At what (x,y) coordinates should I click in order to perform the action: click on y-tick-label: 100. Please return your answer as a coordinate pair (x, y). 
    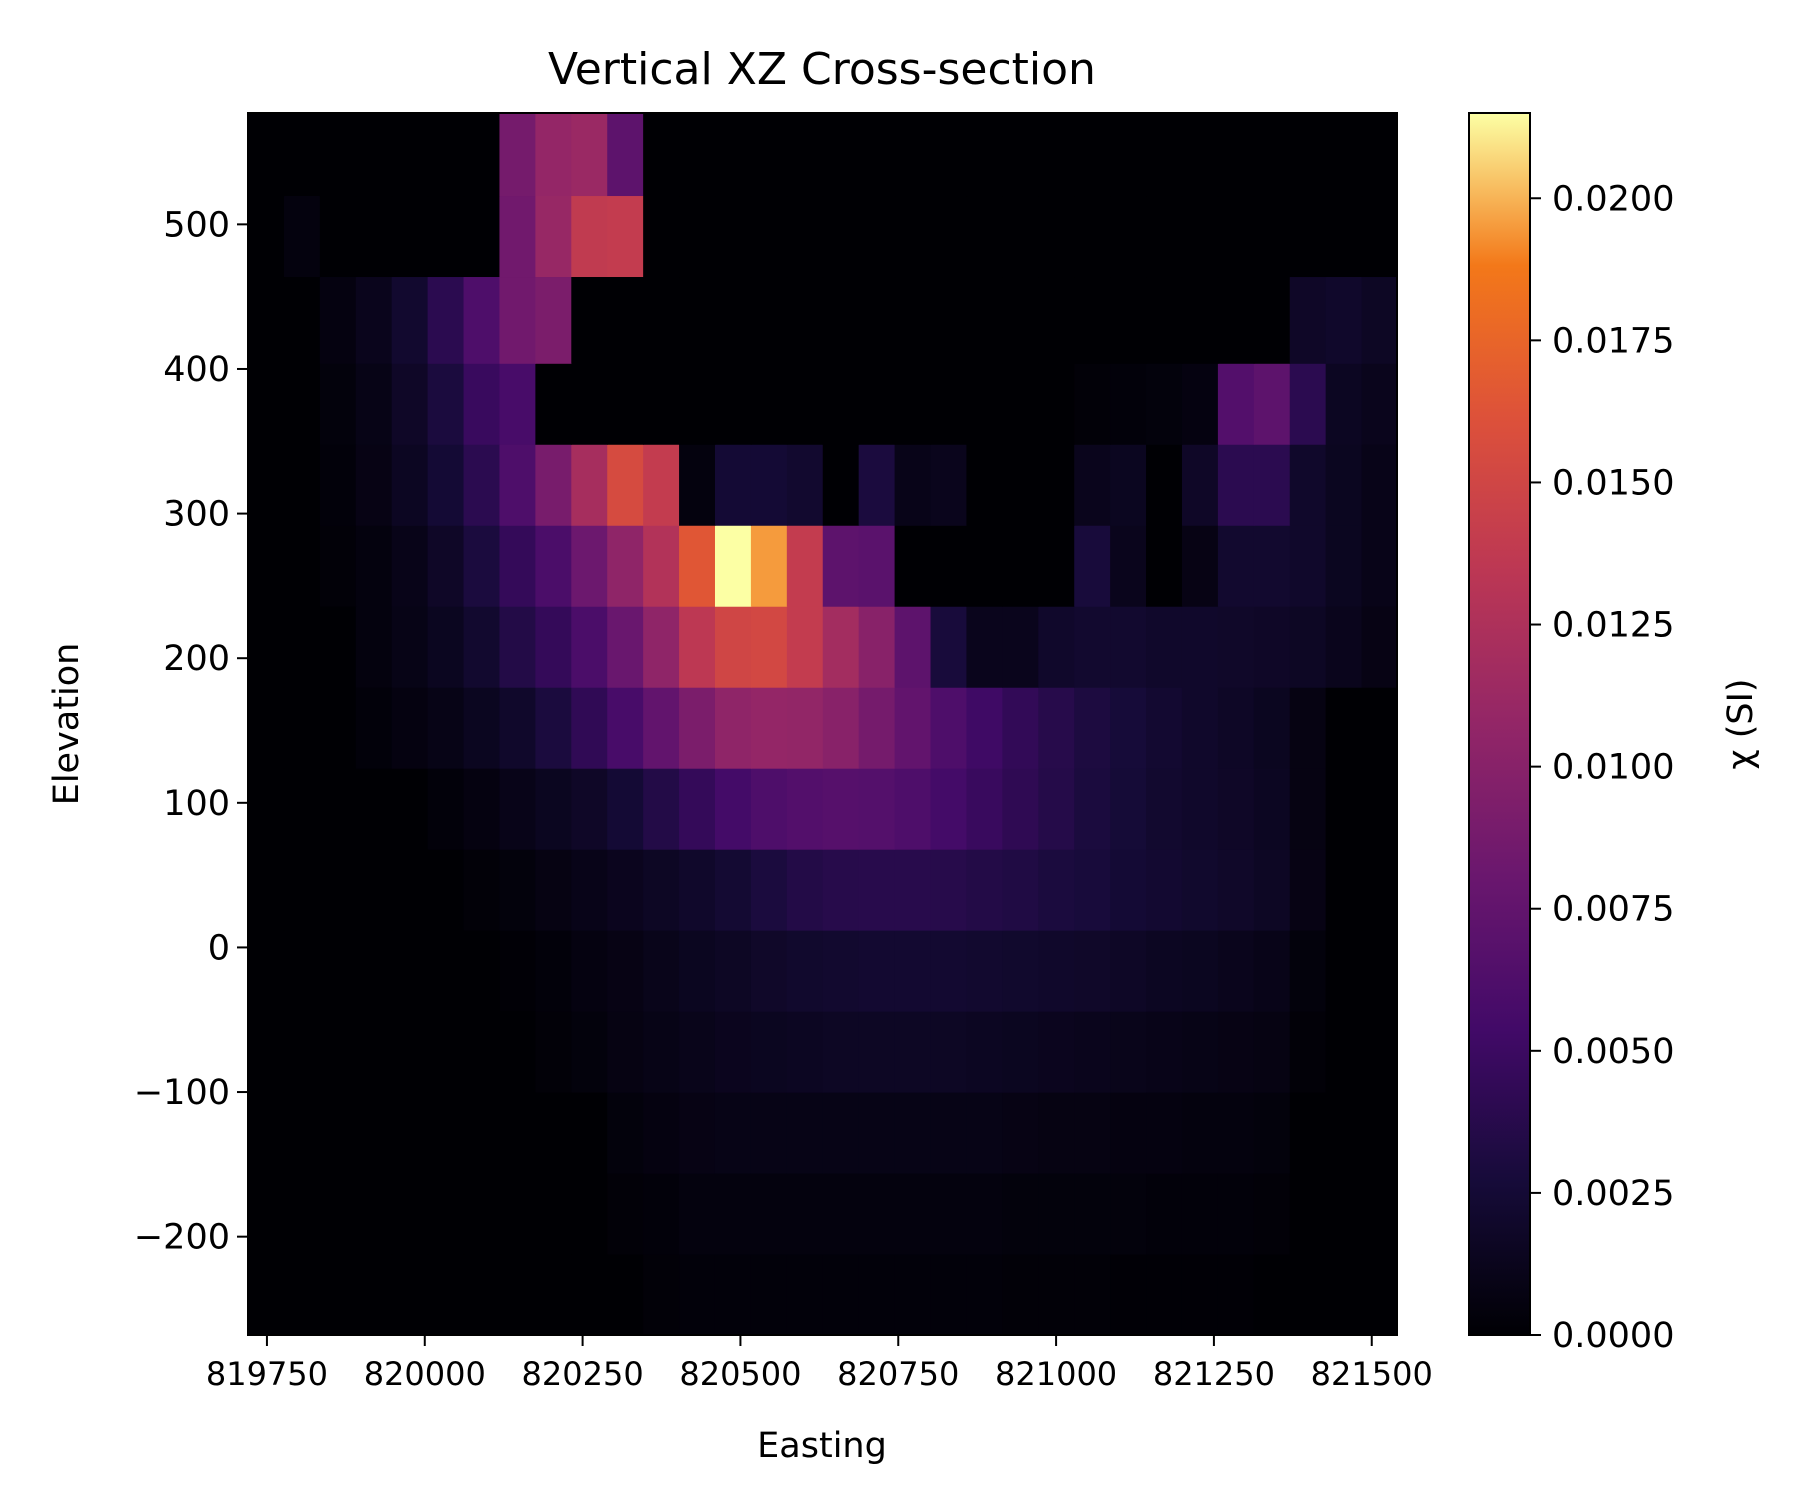
    Looking at the image, I should click on (196, 804).